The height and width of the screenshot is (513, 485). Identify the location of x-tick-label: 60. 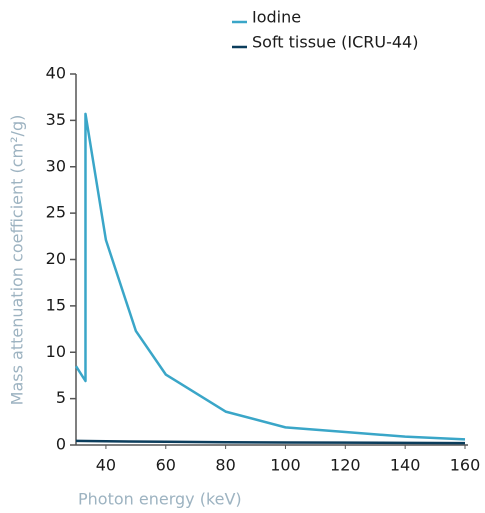
(166, 465).